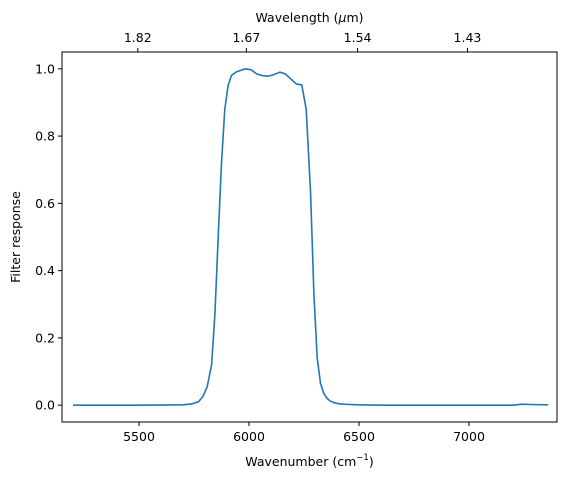 The image size is (570, 480). What do you see at coordinates (48, 237) in the screenshot?
I see `y-axis-ticks: 0.0 0.2 0.4 0.6 0.8 1.0` at bounding box center [48, 237].